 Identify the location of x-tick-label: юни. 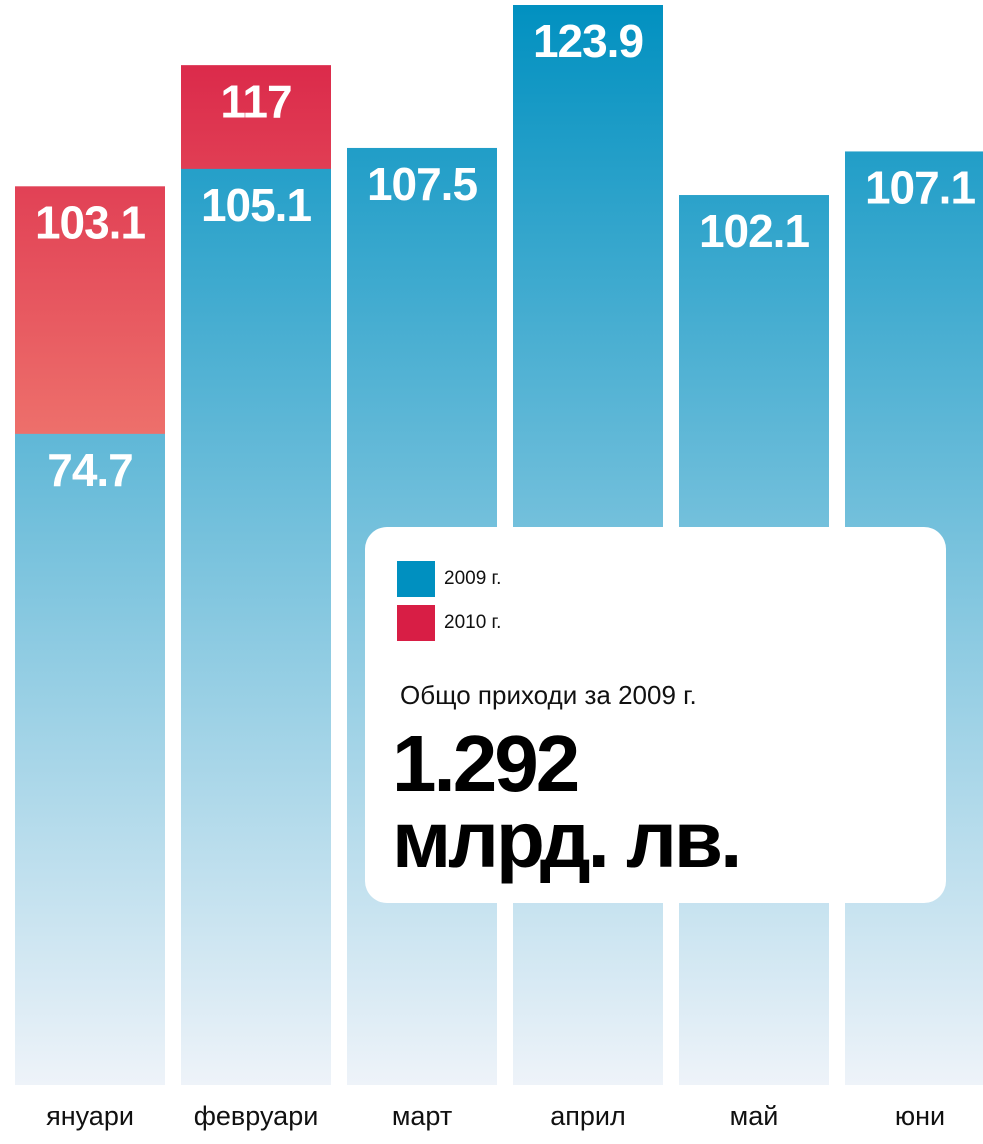
(920, 1116).